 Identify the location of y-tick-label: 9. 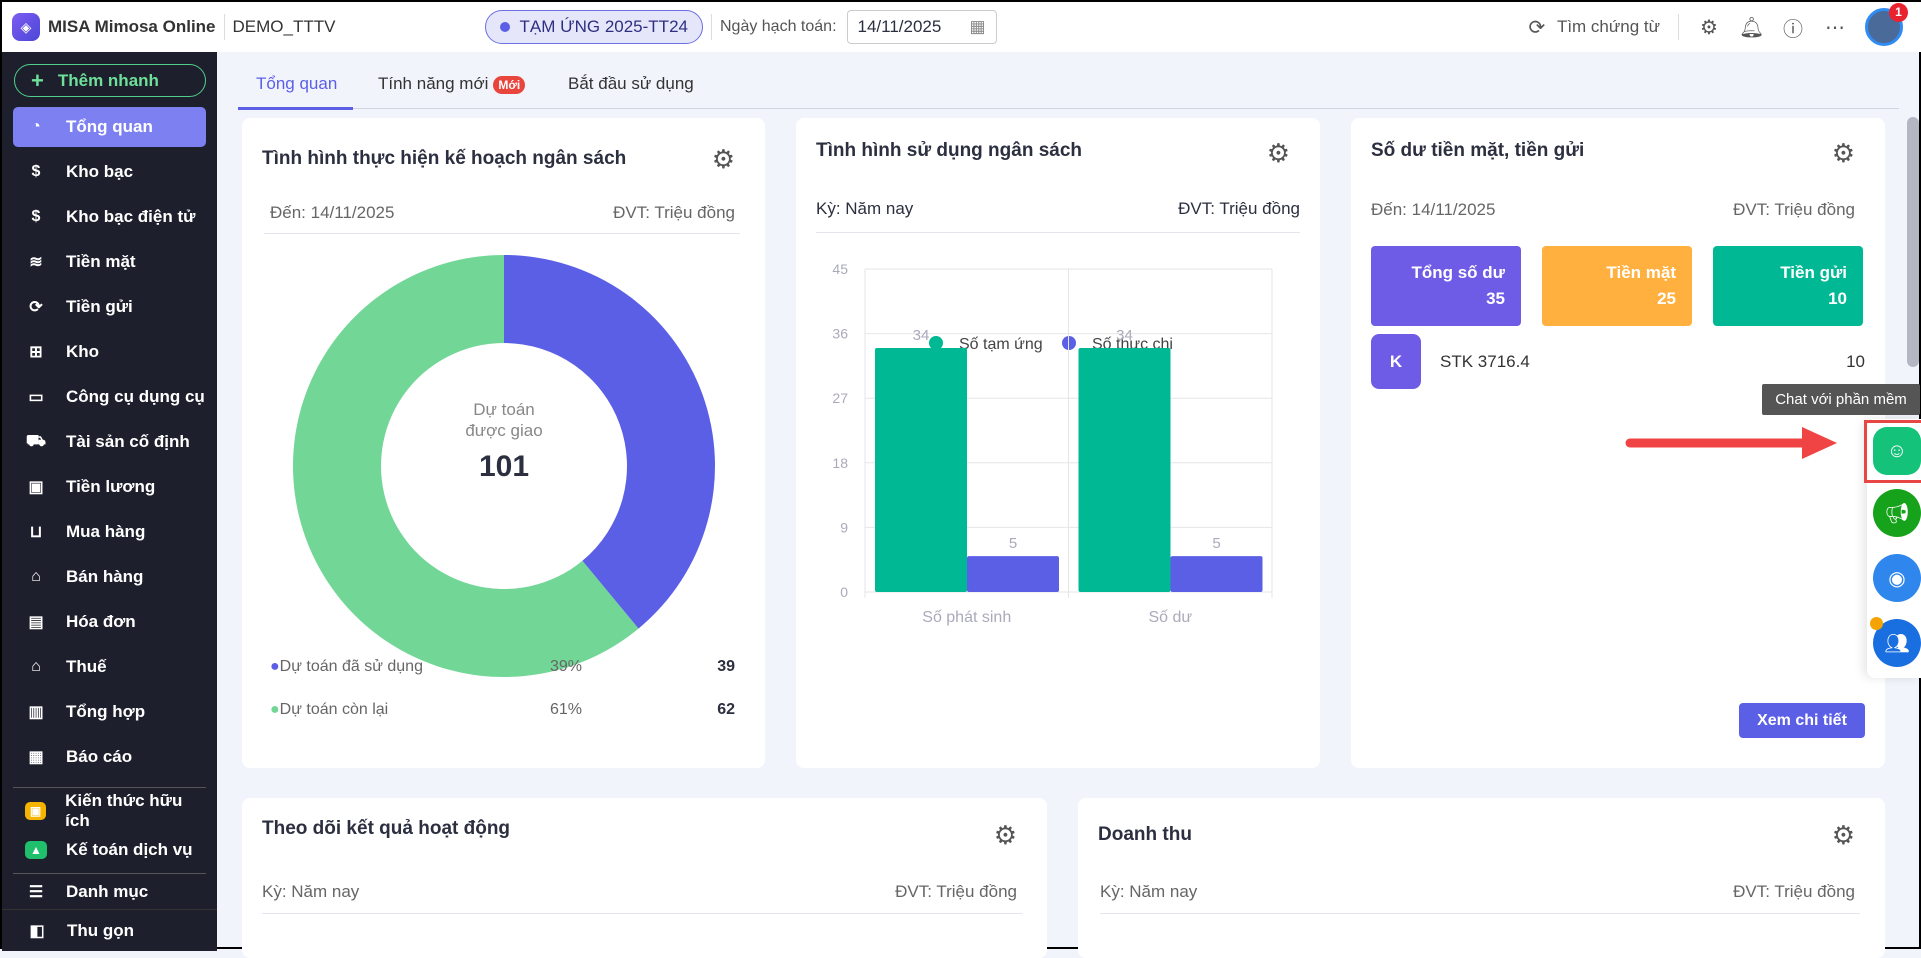
(844, 527).